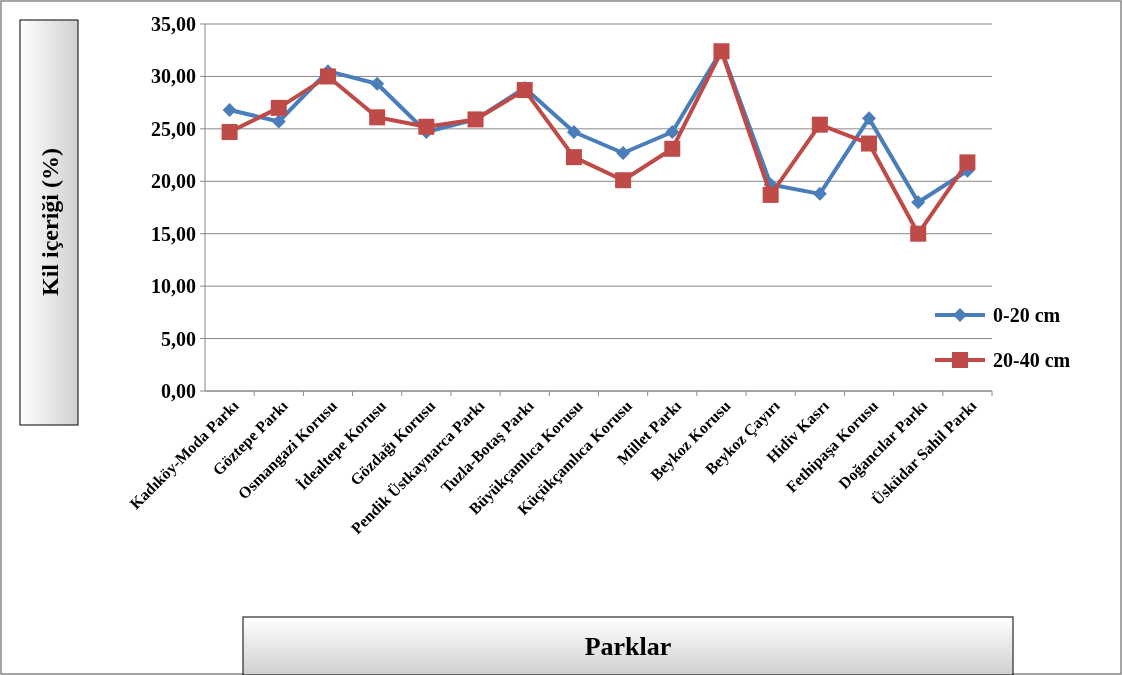  Describe the element at coordinates (173, 286) in the screenshot. I see `y-tick-label: 10,00` at that location.